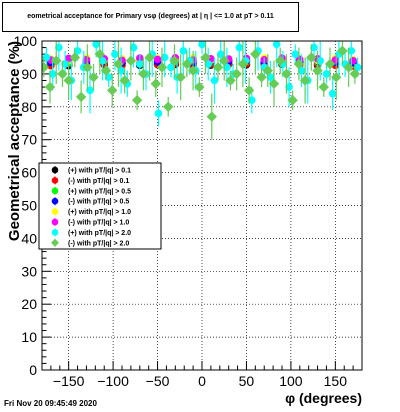  I want to click on legend-entry: (+) with pT/|q| > 1.0, so click(91, 211).